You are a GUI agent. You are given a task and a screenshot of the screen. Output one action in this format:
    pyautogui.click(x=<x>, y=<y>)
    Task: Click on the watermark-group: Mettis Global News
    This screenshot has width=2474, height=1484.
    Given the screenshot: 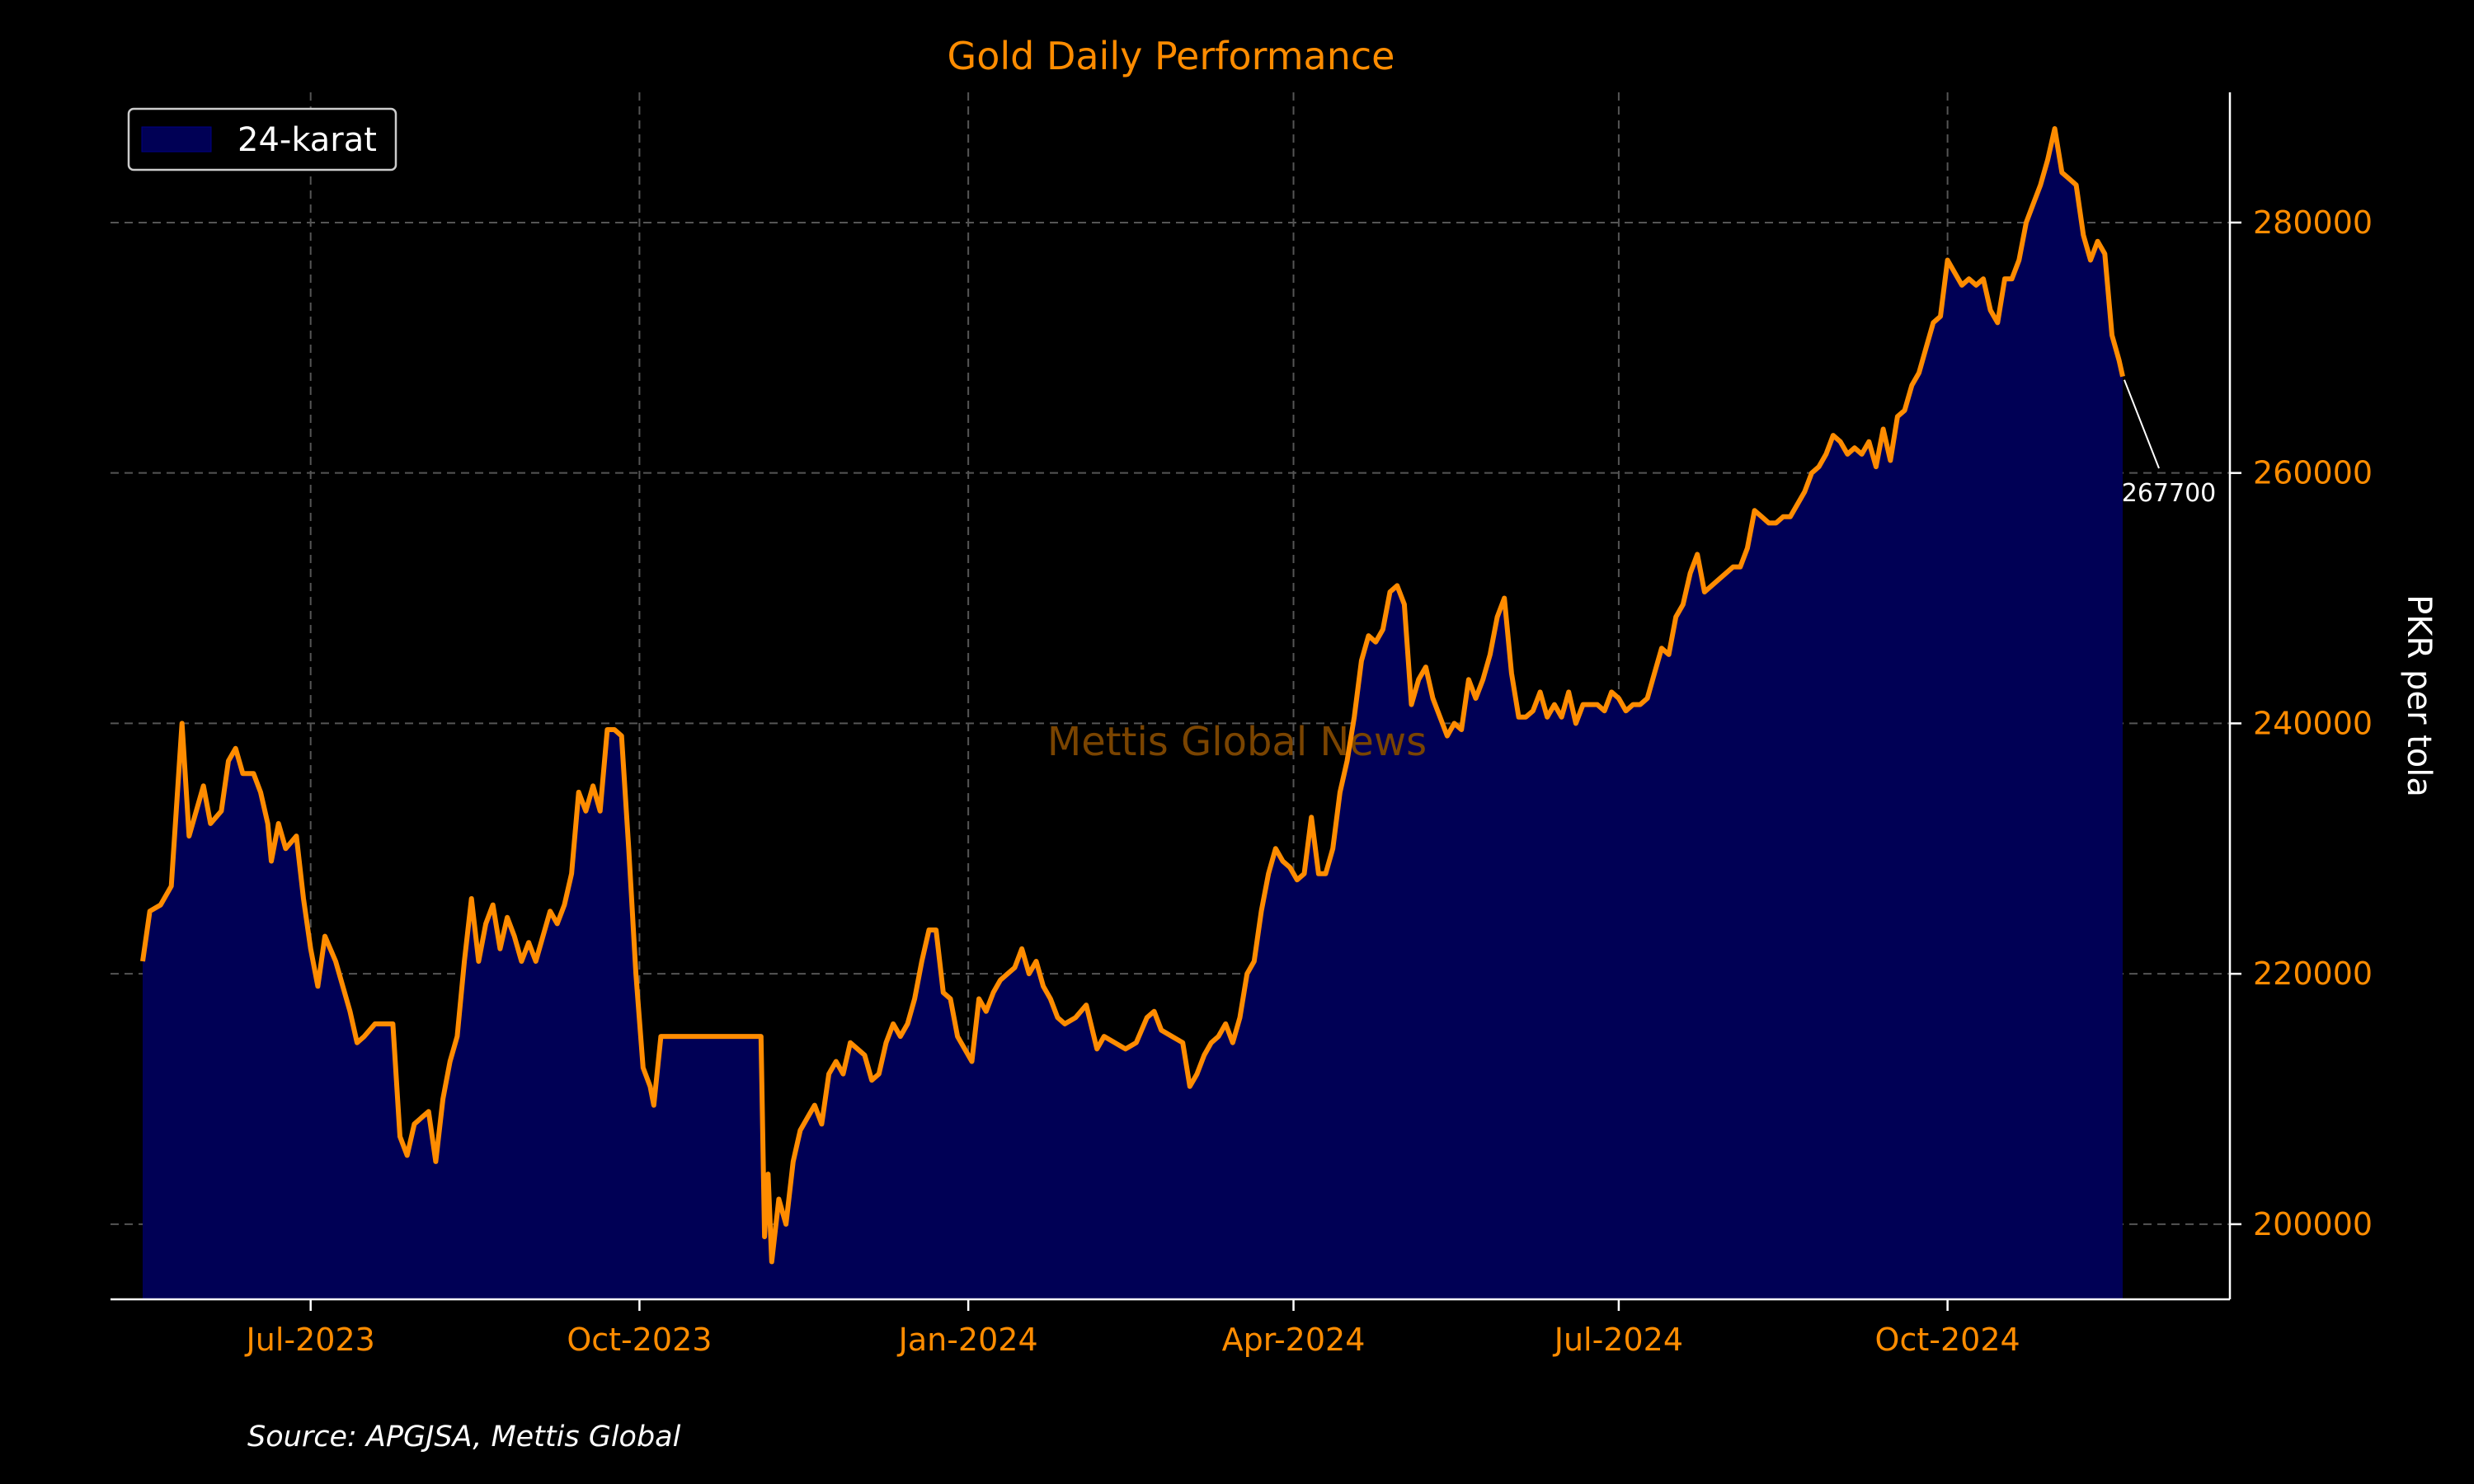 What is the action you would take?
    pyautogui.click(x=1237, y=742)
    